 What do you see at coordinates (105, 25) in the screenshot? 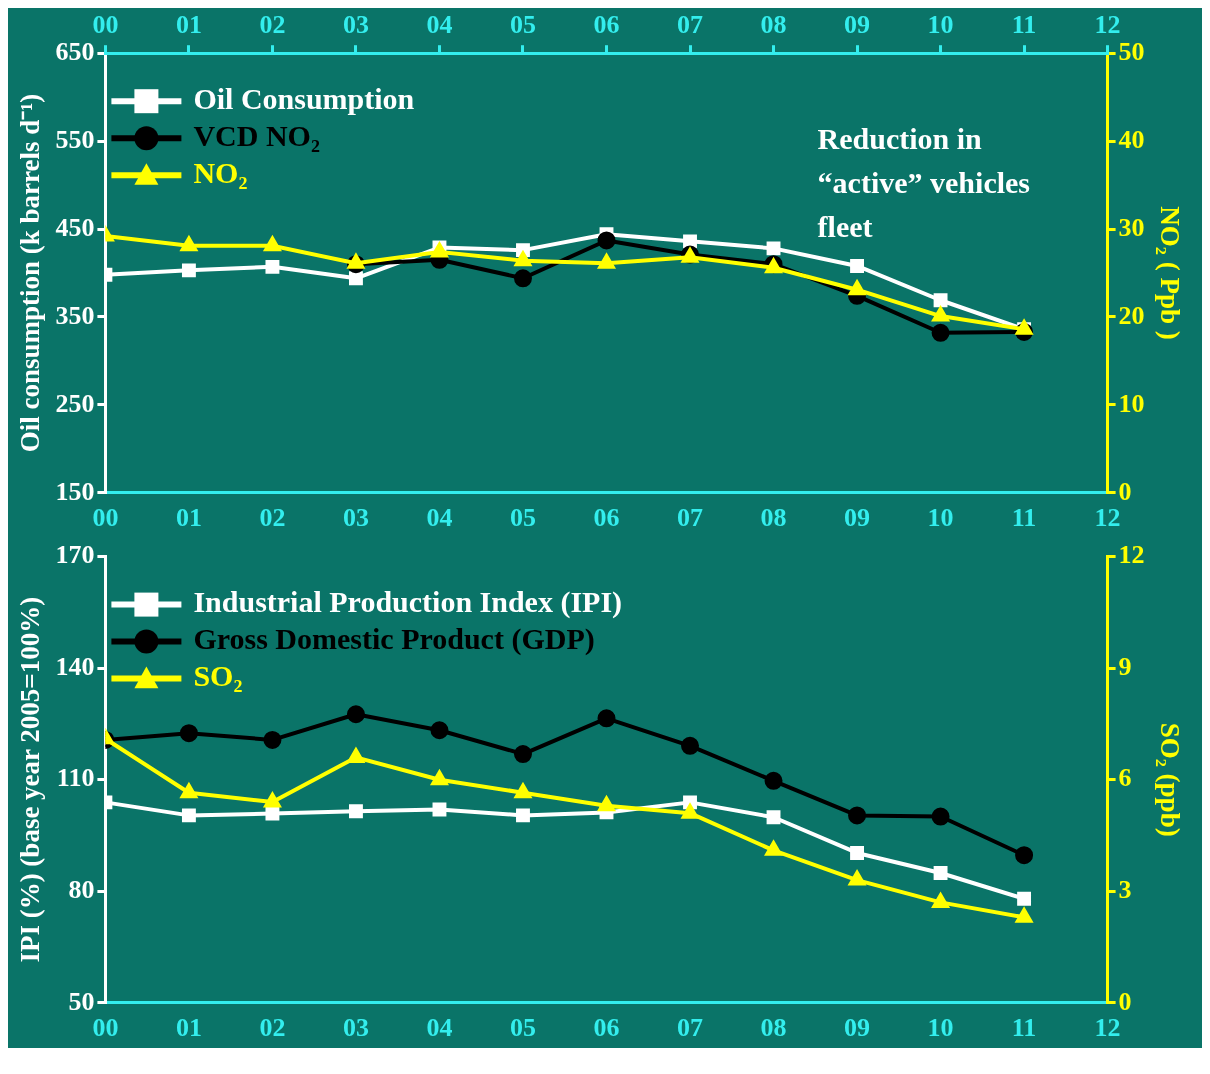
I see `x2-tick-label: 00` at bounding box center [105, 25].